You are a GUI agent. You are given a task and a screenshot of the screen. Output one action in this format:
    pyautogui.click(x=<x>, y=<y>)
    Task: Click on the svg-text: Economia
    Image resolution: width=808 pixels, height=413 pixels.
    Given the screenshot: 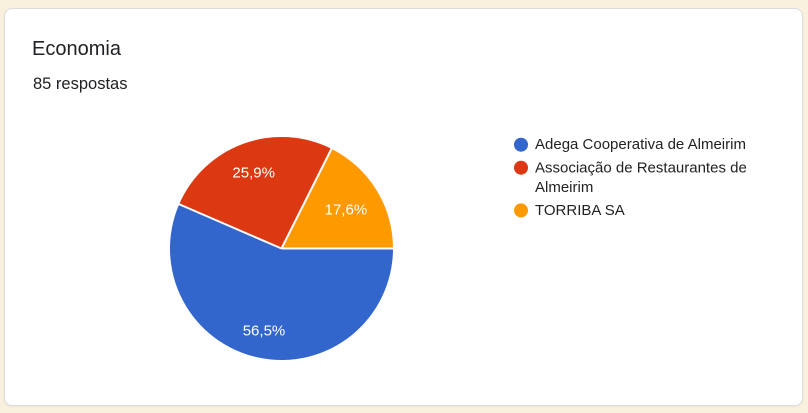 What is the action you would take?
    pyautogui.click(x=77, y=49)
    